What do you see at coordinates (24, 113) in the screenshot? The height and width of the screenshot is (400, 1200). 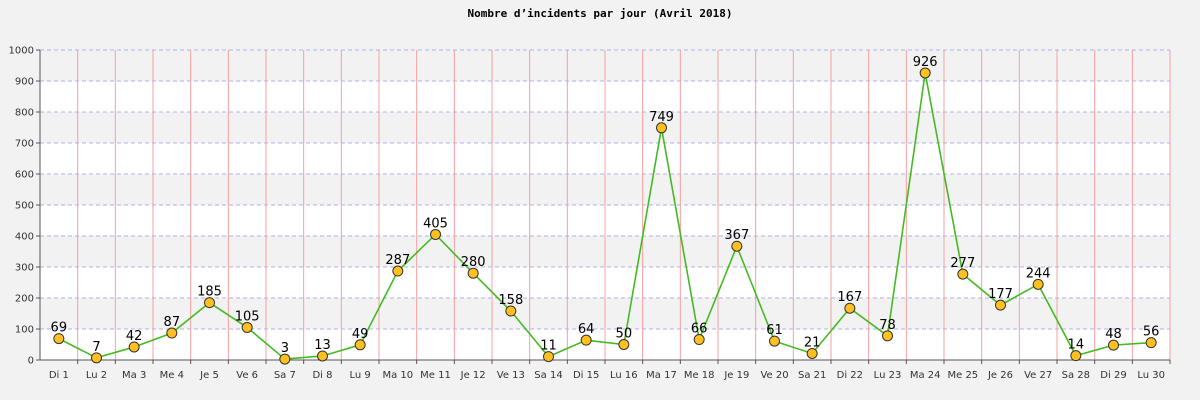 I see `y-tick-label: 800` at bounding box center [24, 113].